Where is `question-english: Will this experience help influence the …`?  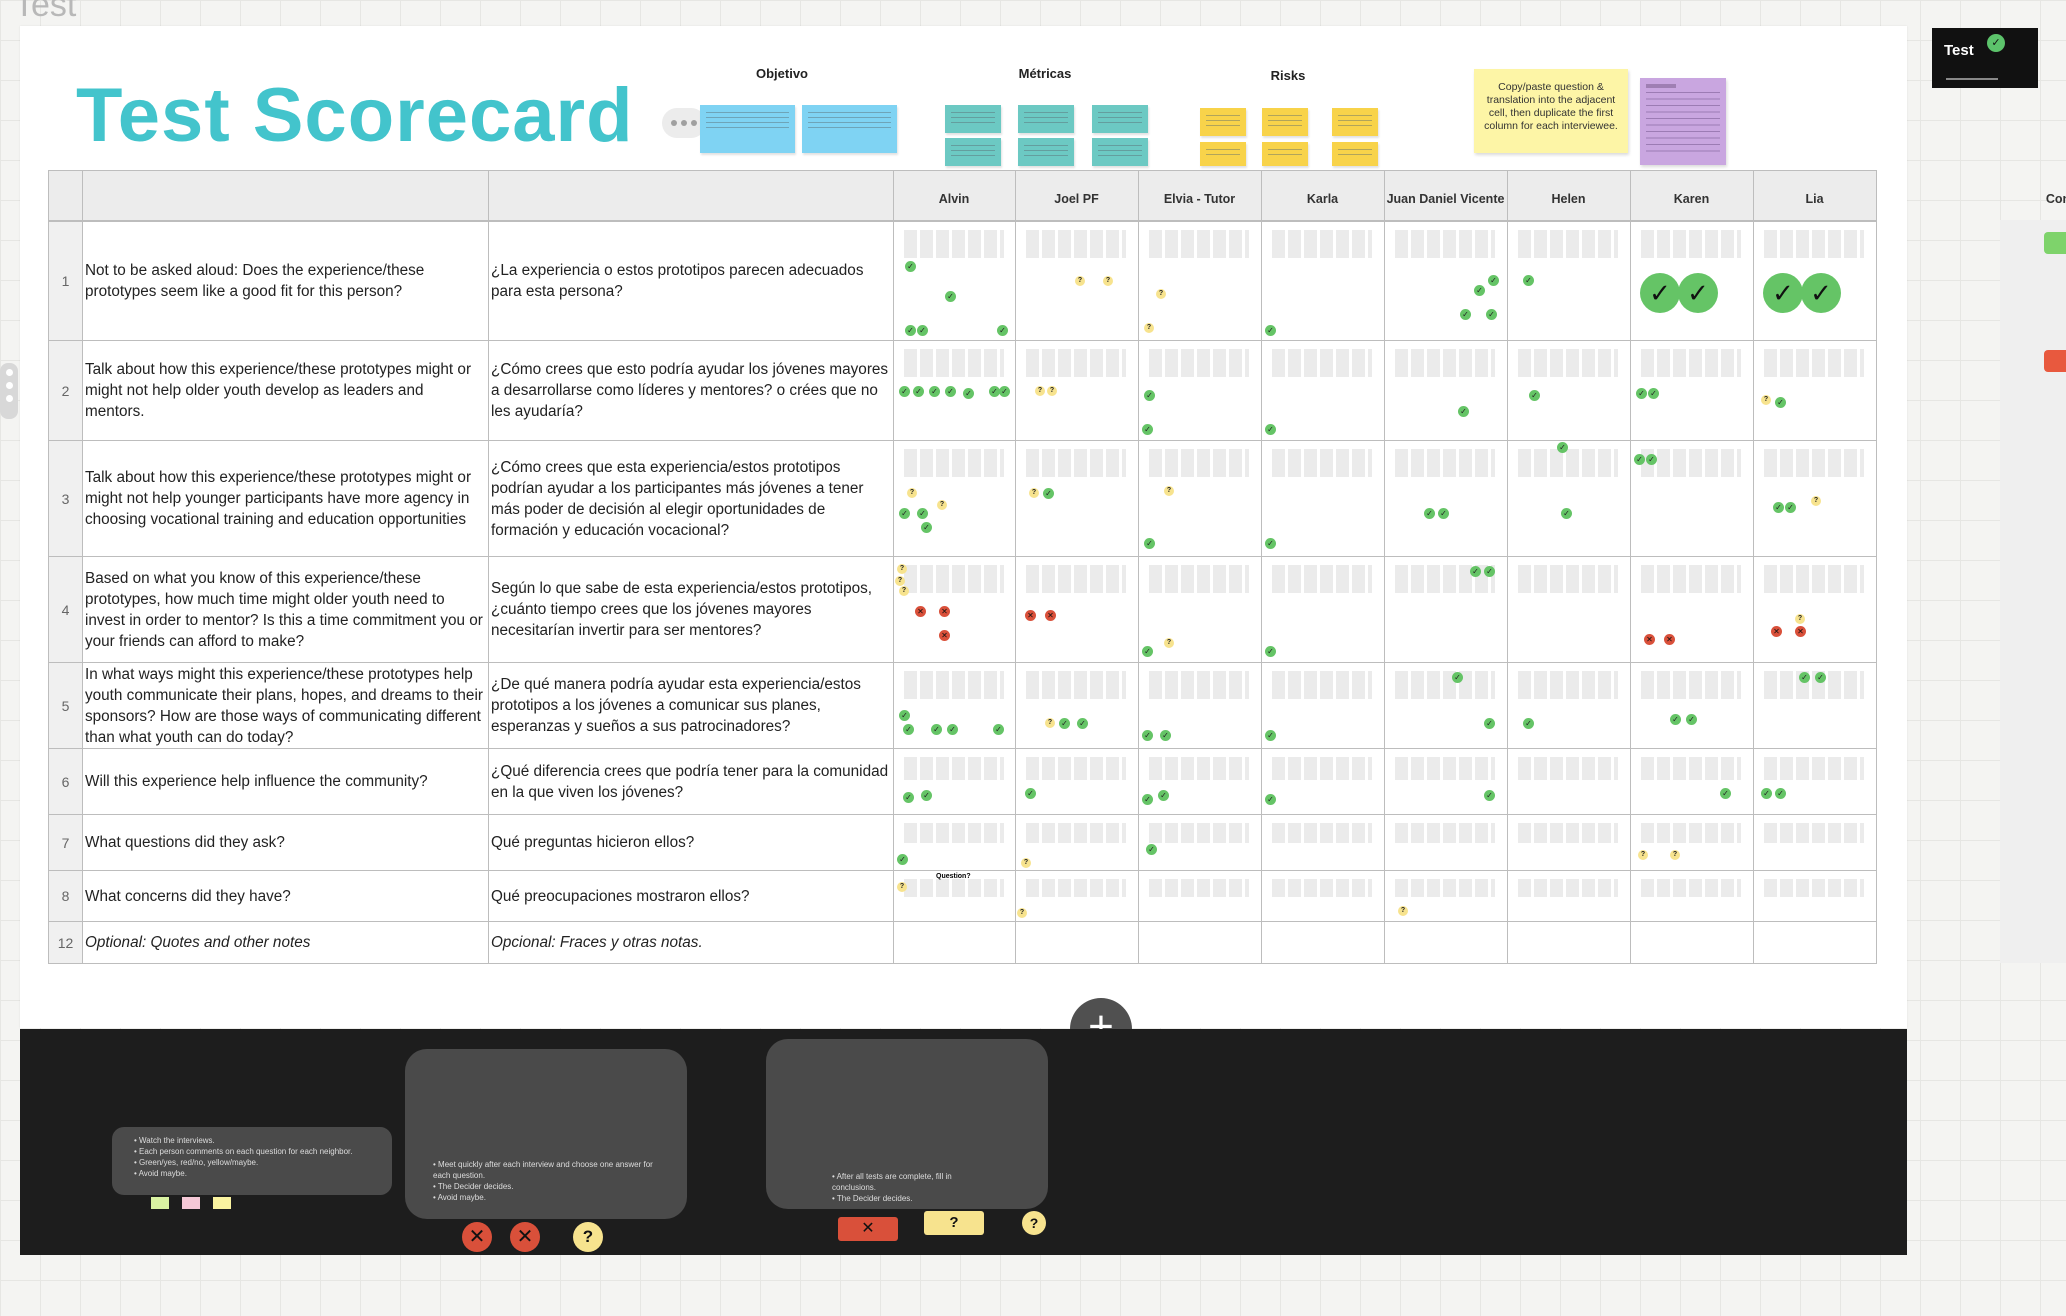 question-english: Will this experience help influence the … is located at coordinates (285, 781).